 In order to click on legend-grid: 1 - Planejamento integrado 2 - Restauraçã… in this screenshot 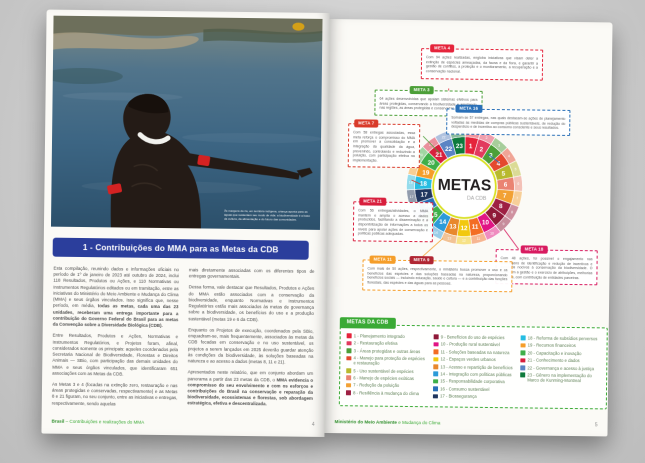, I will do `click(473, 368)`.